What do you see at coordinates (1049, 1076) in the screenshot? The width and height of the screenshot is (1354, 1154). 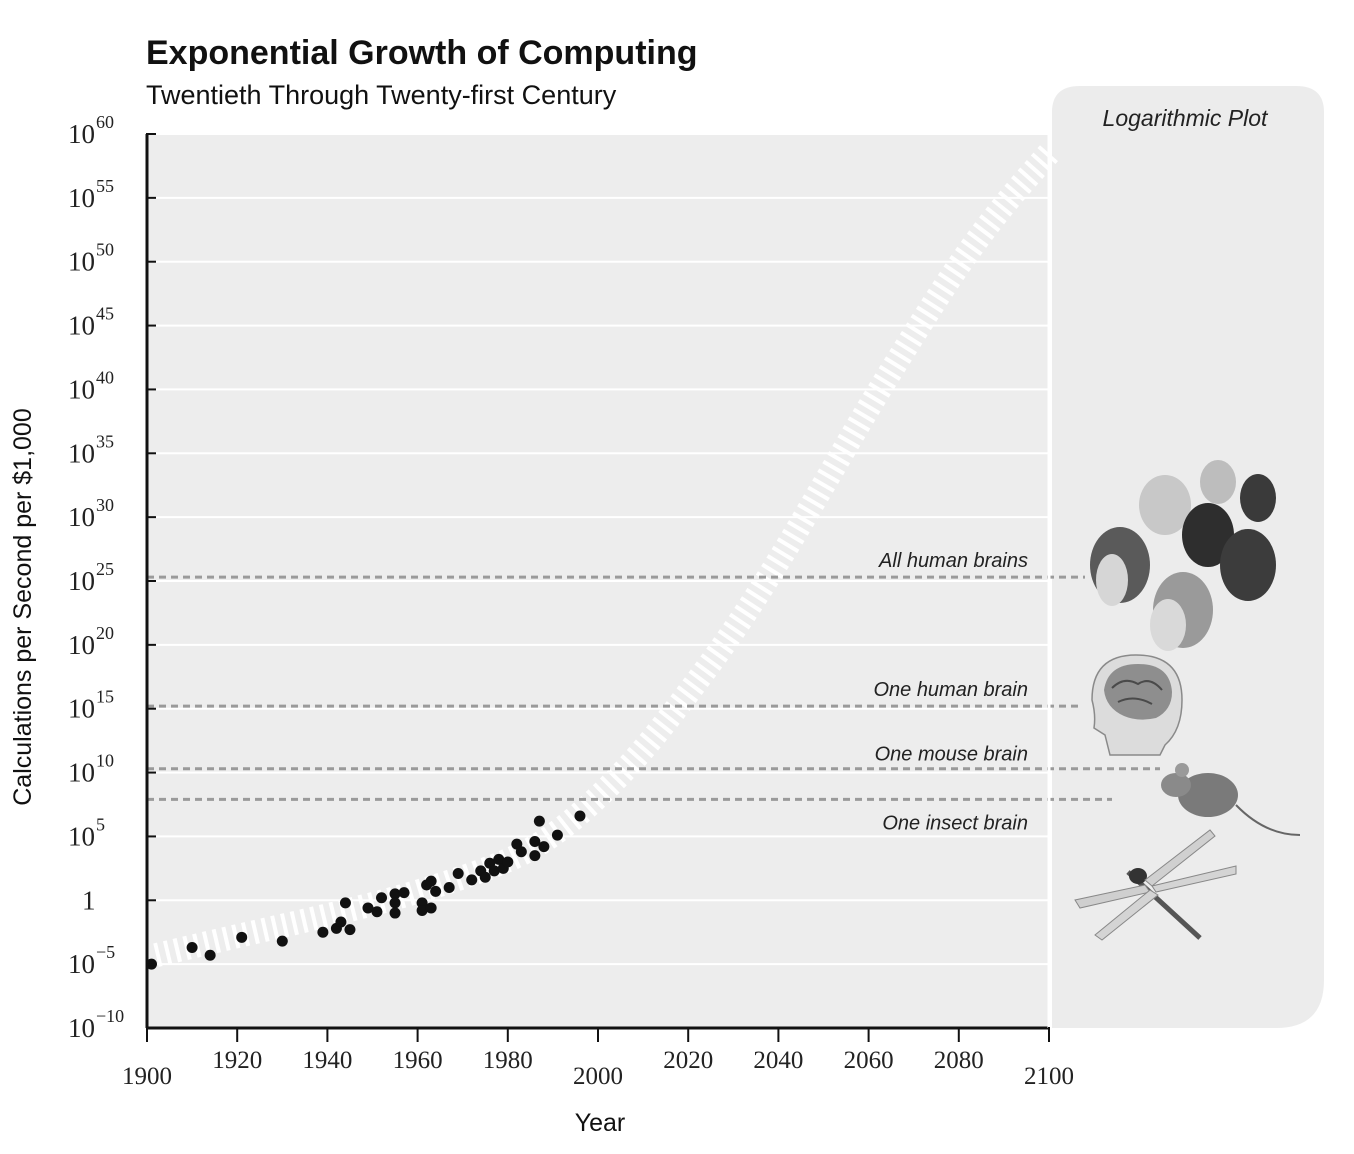 I see `x-tick-label: 2100` at bounding box center [1049, 1076].